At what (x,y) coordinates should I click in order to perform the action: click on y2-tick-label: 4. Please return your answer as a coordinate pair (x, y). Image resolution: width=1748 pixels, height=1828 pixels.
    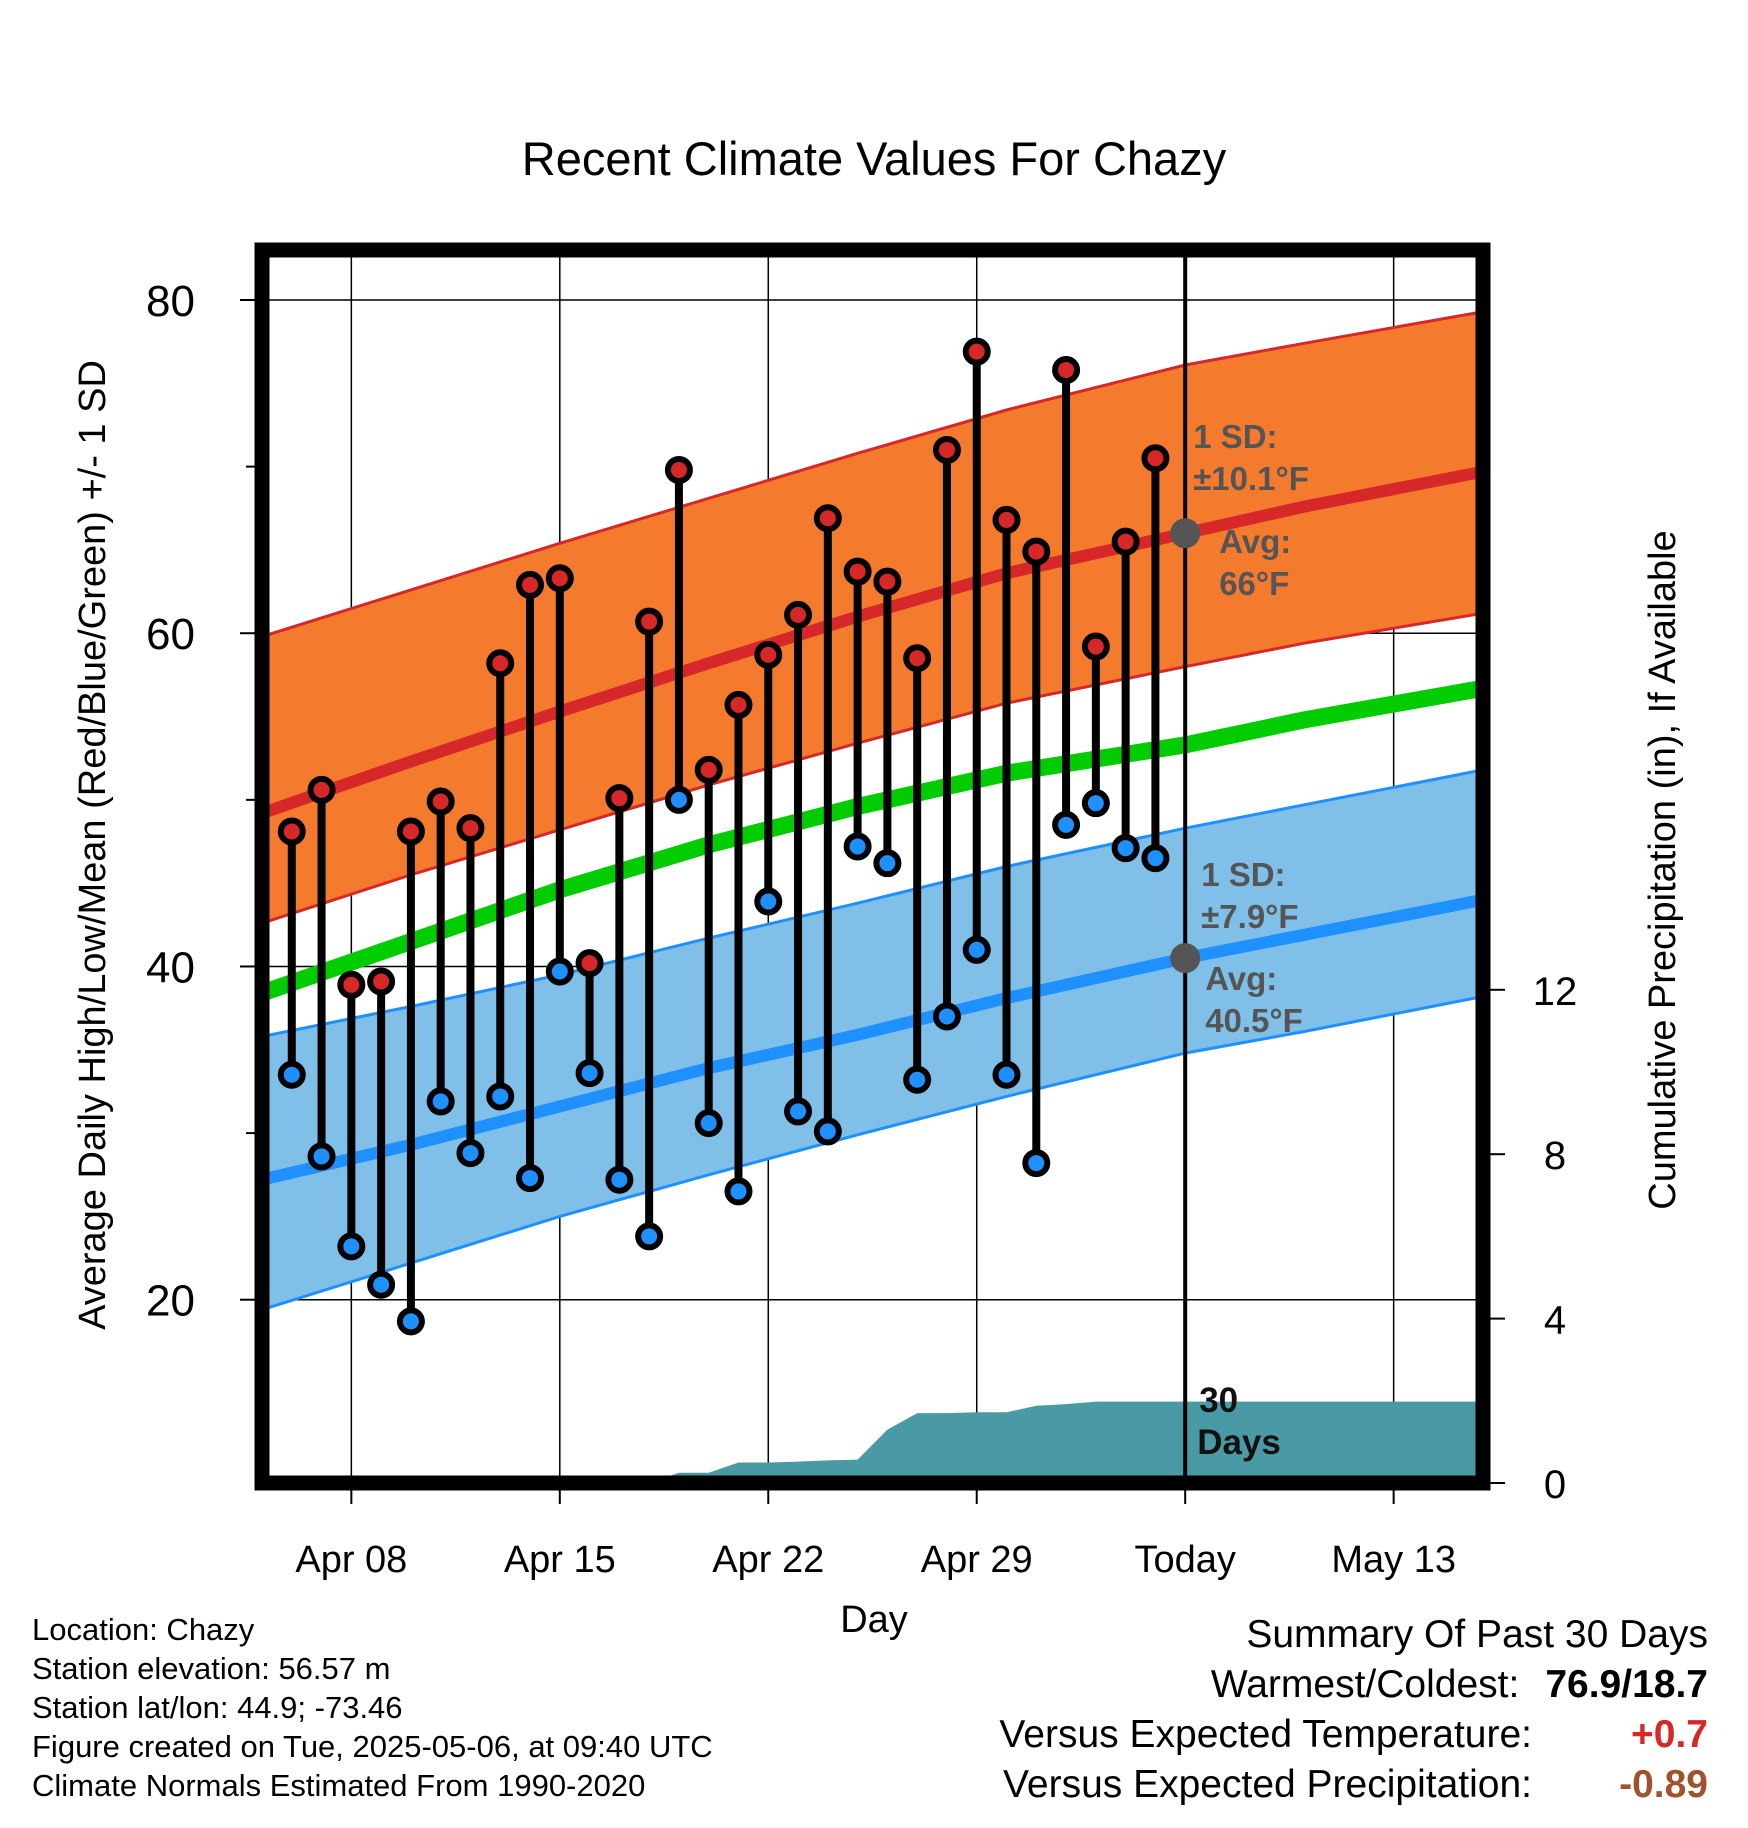
    Looking at the image, I should click on (1555, 1321).